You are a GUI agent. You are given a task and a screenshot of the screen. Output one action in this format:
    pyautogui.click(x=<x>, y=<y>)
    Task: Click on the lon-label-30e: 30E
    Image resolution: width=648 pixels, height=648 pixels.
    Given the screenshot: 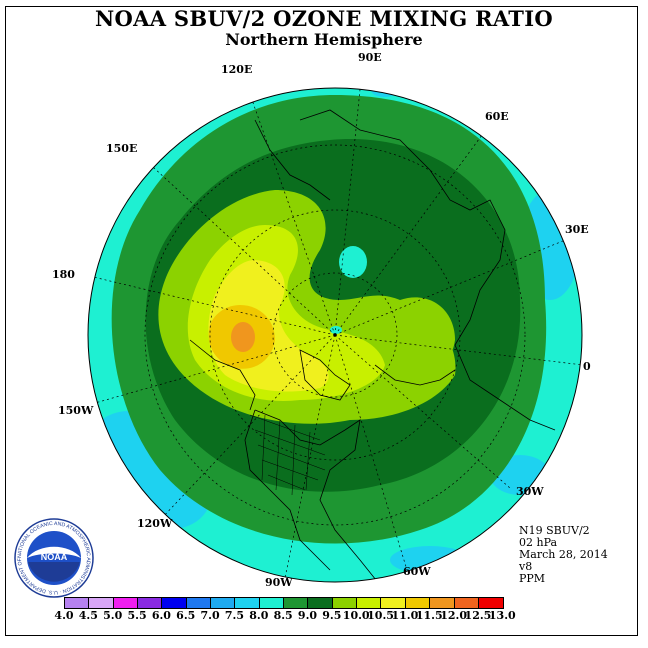 What is the action you would take?
    pyautogui.click(x=577, y=229)
    